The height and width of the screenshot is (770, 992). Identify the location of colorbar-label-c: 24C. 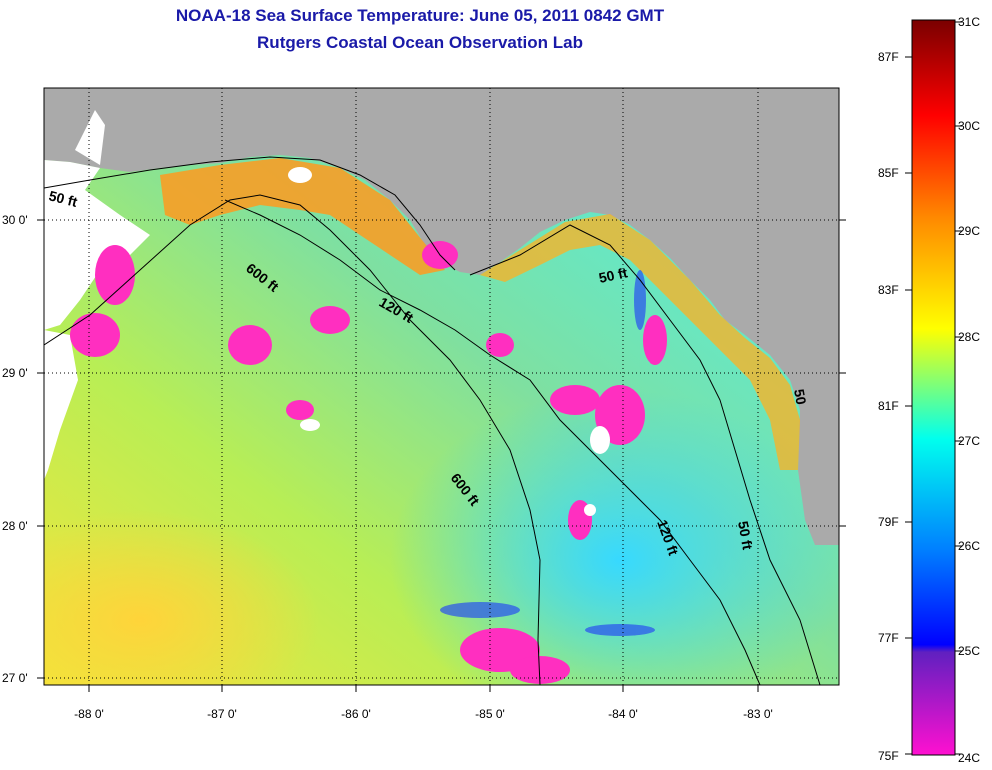
(969, 758).